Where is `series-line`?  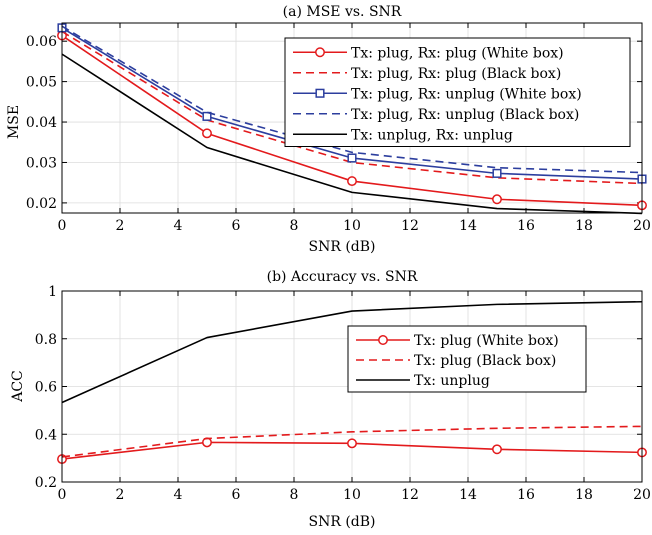 series-line is located at coordinates (352, 441).